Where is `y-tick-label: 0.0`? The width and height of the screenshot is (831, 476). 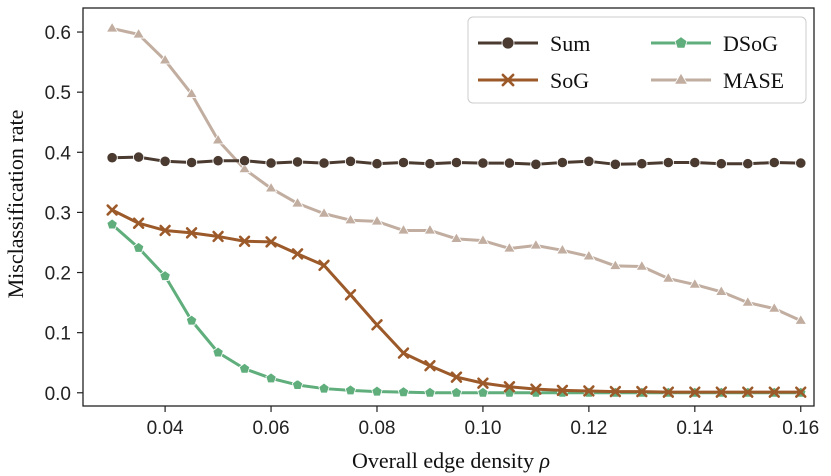 y-tick-label: 0.0 is located at coordinates (58, 394).